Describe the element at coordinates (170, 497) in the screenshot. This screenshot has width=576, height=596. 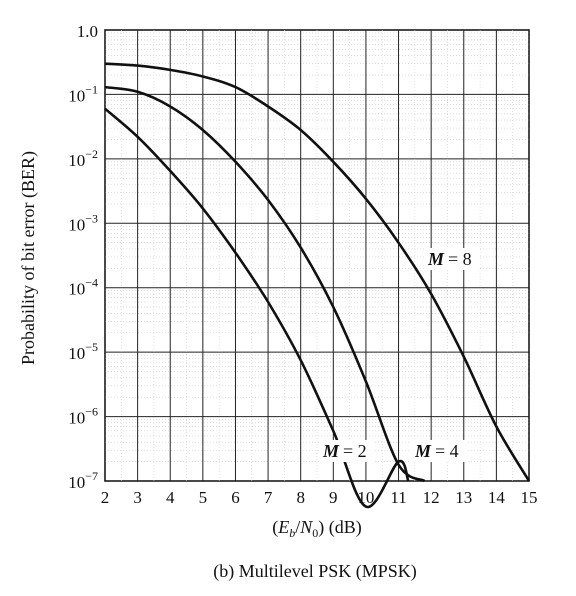
I see `x-tick-label: 4` at that location.